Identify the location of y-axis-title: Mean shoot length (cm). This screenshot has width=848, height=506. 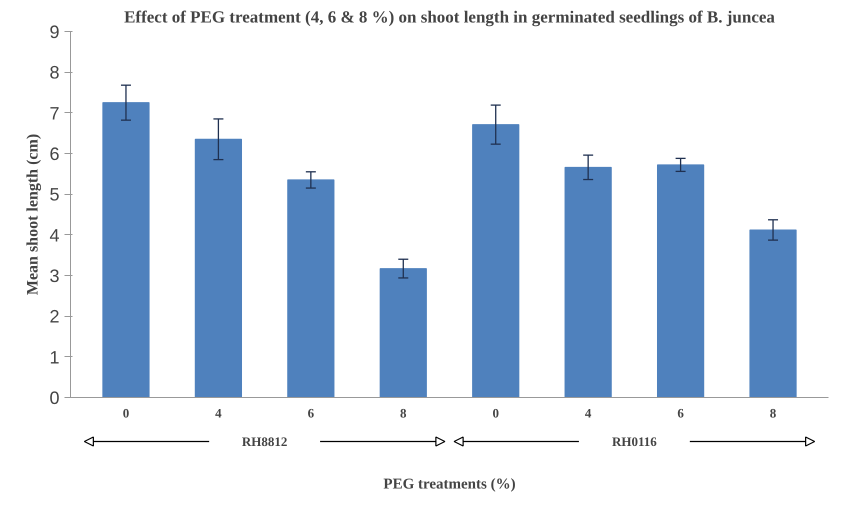
(33, 215).